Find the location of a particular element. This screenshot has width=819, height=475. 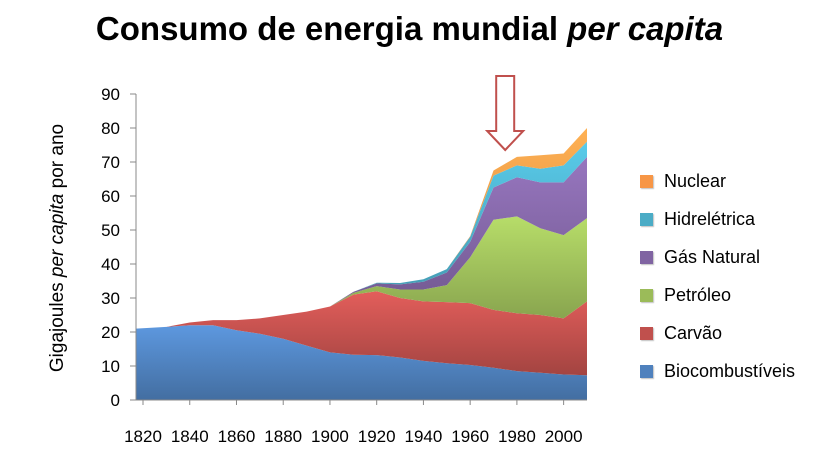

legend-item: Nuclear is located at coordinates (717, 181).